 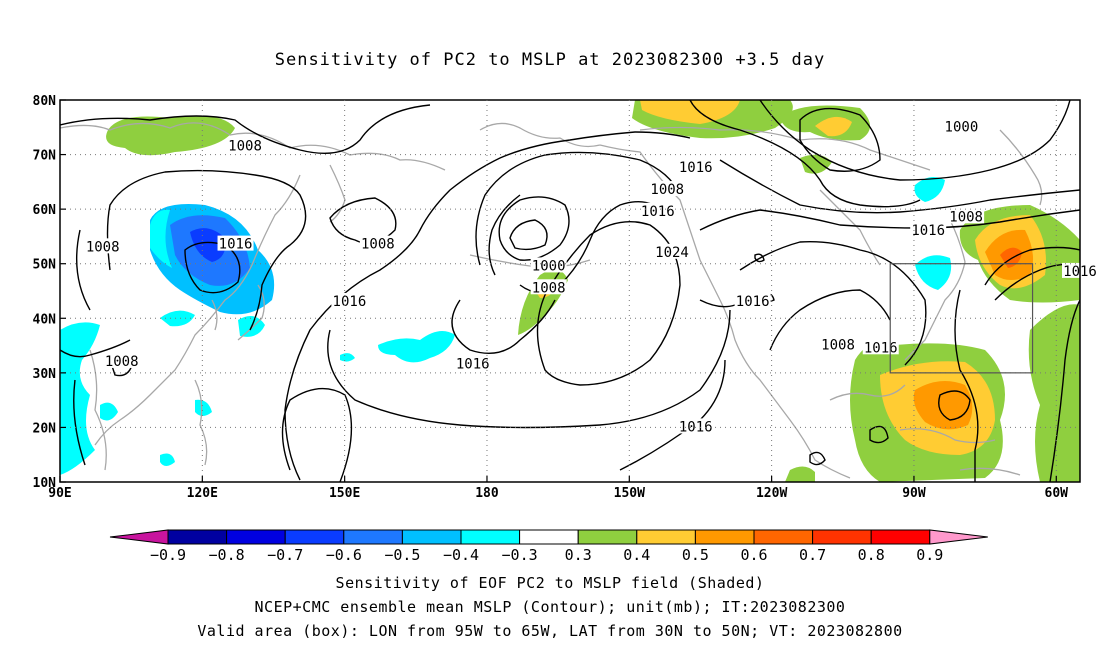 I want to click on coast-east-asia, so click(x=197, y=310).